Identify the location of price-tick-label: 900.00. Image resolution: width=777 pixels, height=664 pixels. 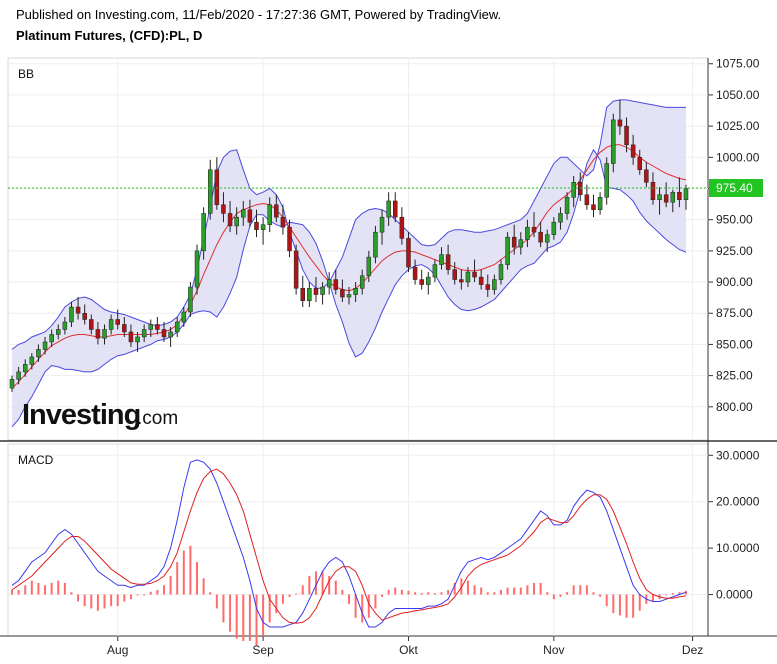
(734, 282).